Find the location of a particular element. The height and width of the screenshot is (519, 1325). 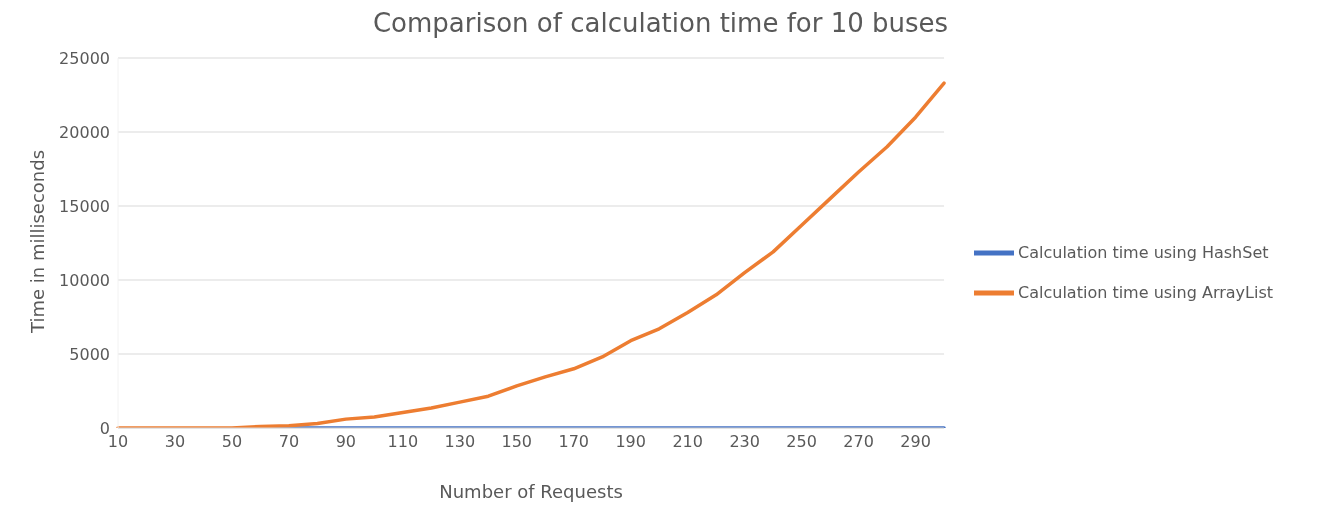

x-tick-label: 30 is located at coordinates (175, 442).